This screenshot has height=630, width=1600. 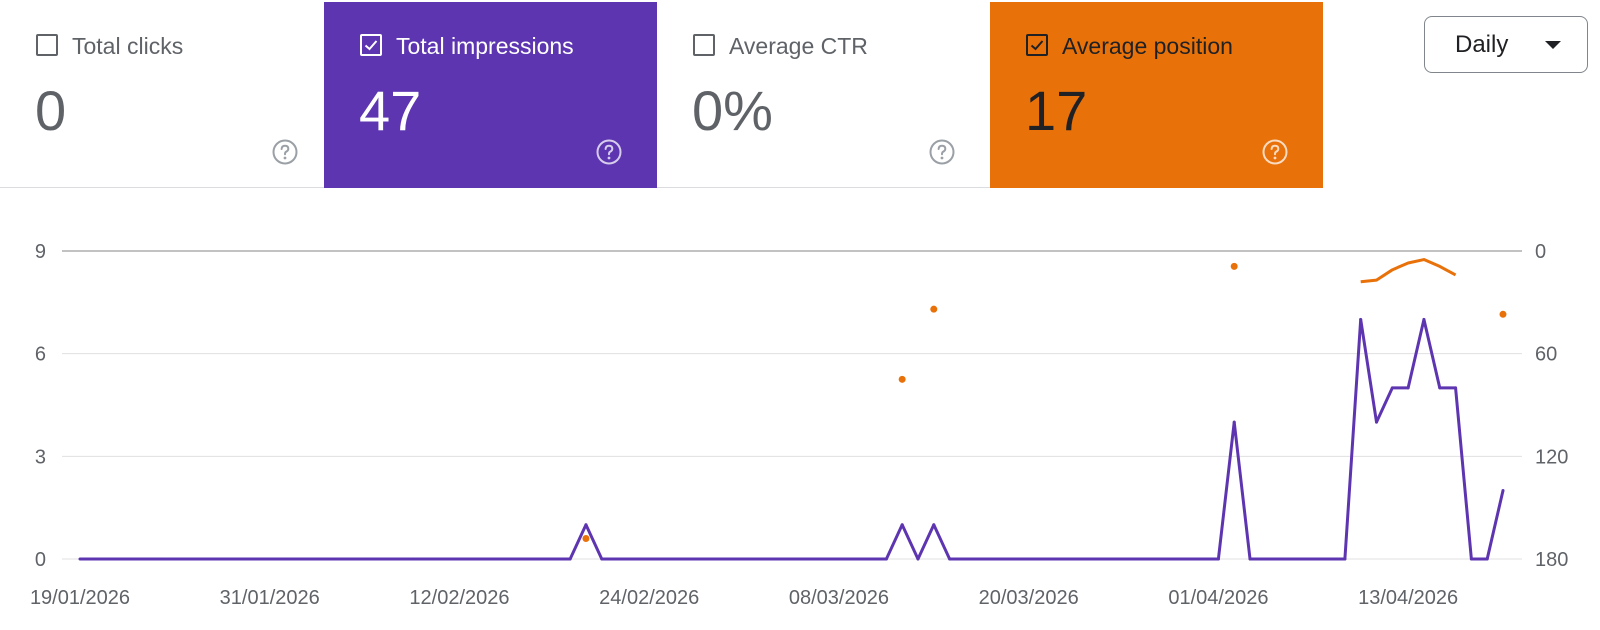 What do you see at coordinates (1218, 598) in the screenshot?
I see `x-tick-label: 01/04/2026` at bounding box center [1218, 598].